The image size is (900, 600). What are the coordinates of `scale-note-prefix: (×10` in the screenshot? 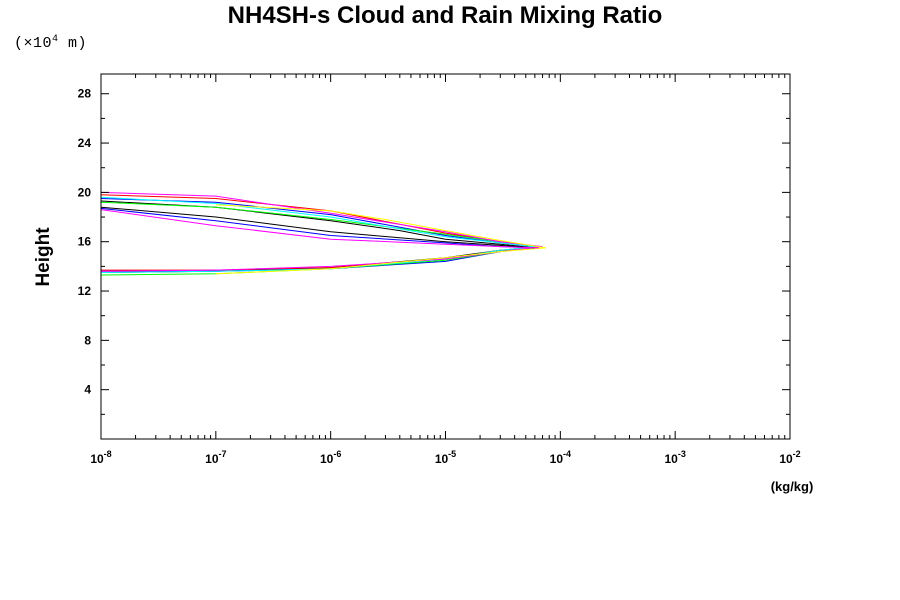 It's located at (33, 43).